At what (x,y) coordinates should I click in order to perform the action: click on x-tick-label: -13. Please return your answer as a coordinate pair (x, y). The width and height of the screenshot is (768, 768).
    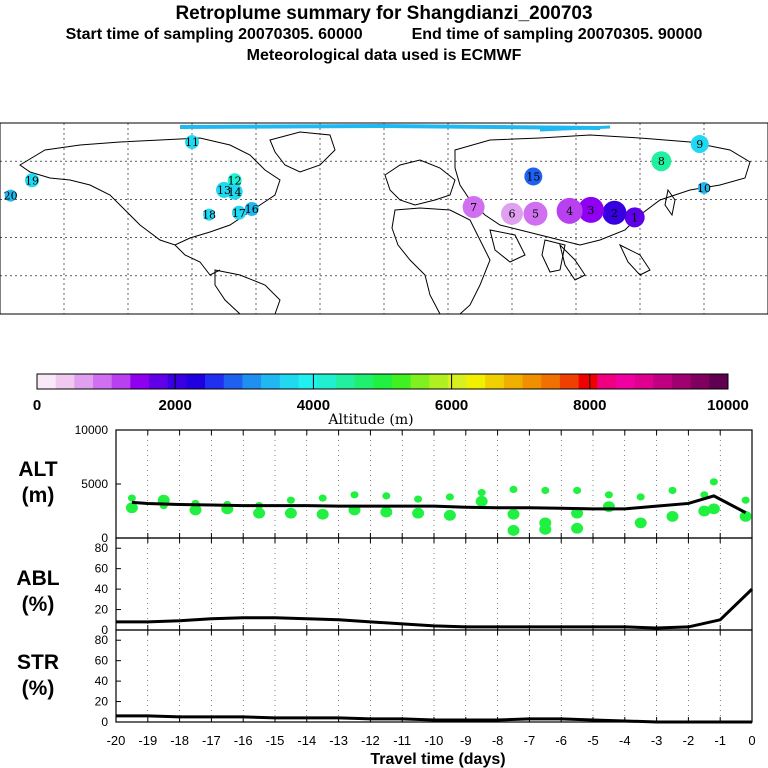
    Looking at the image, I should click on (338, 740).